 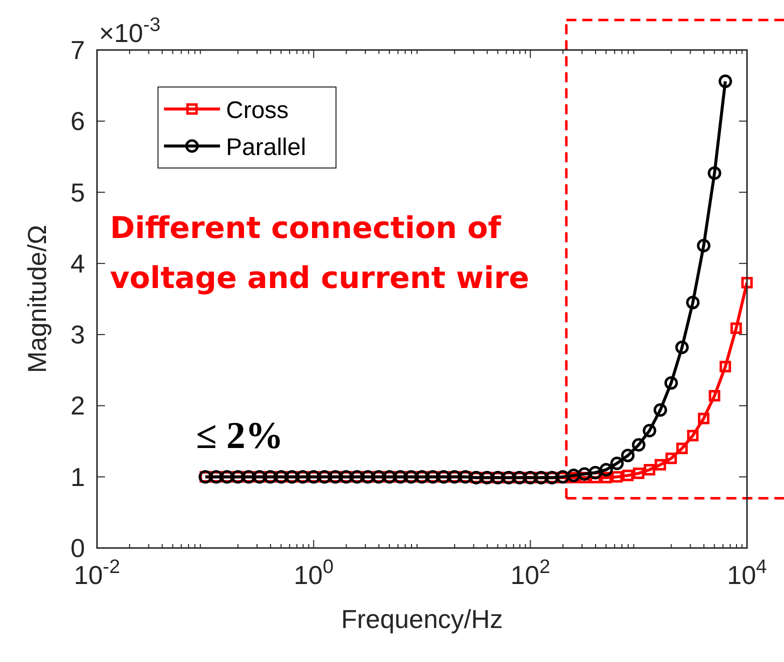 I want to click on y-tick-label: 6, so click(x=77, y=121).